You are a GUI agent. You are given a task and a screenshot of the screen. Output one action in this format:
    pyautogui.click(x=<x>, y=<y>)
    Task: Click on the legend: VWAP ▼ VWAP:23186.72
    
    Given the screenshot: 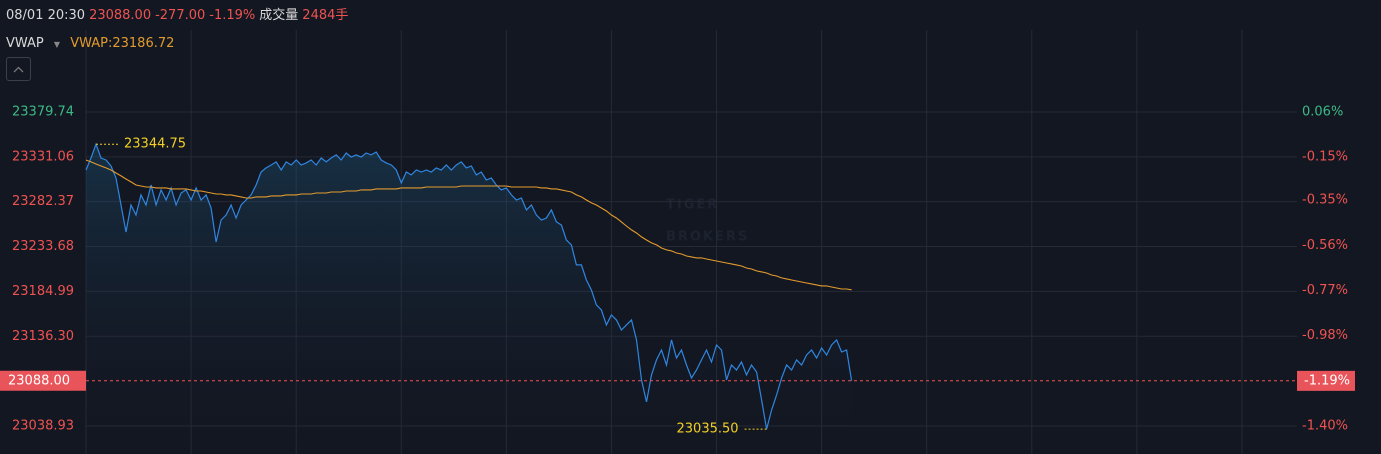 What is the action you would take?
    pyautogui.click(x=90, y=43)
    